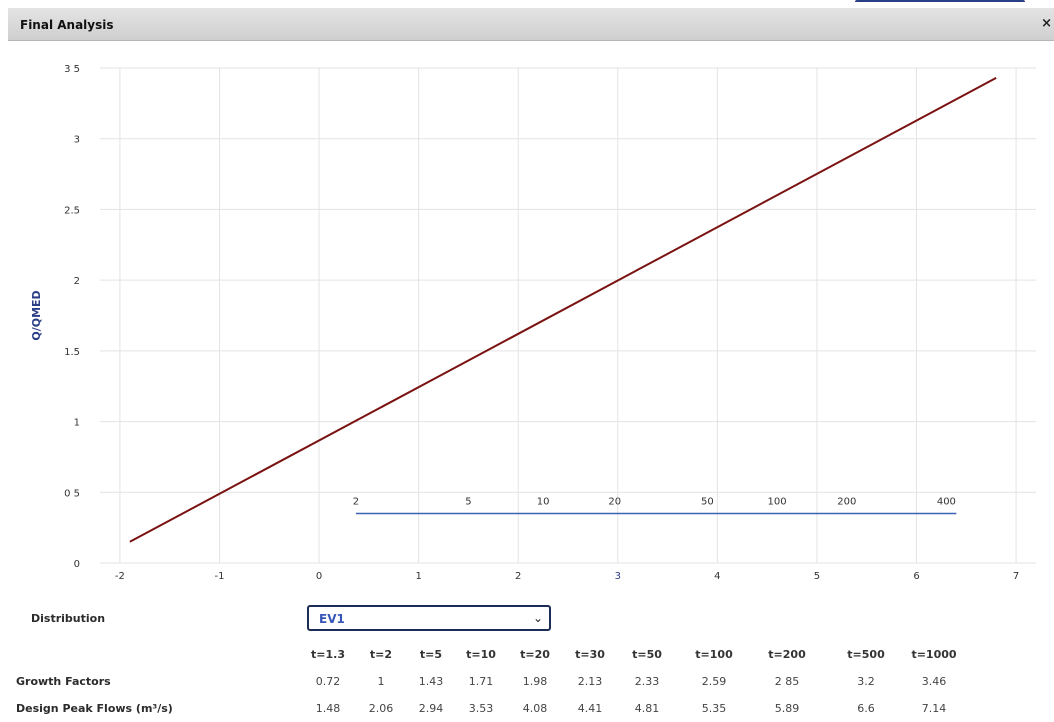 The image size is (1054, 722). Describe the element at coordinates (590, 708) in the screenshot. I see `table-cell: 4.41` at that location.